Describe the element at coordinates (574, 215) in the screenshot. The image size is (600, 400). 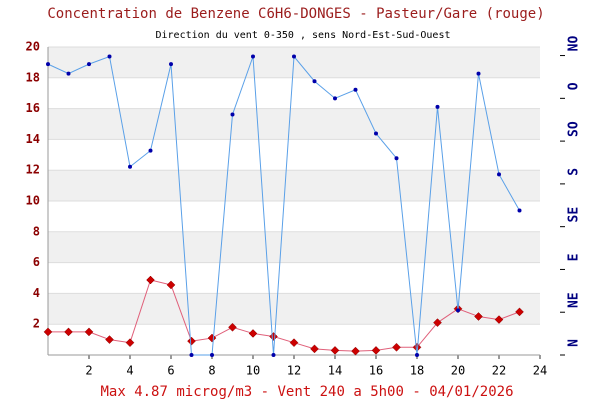
I see `y2-tick-label: SE` at that location.